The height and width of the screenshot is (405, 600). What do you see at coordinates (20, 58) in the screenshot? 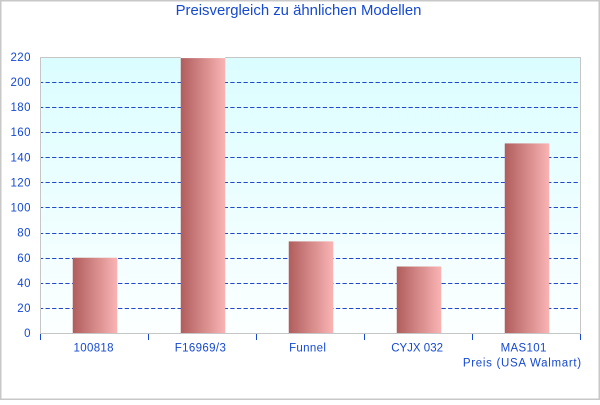
I see `svg-text: 220` at bounding box center [20, 58].